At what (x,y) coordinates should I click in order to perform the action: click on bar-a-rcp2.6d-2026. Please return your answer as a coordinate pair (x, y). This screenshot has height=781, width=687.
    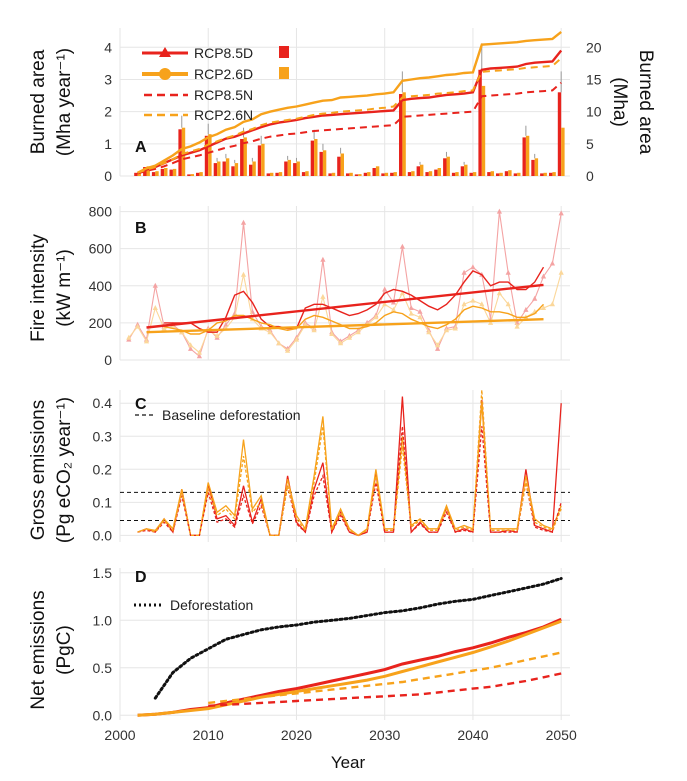
    Looking at the image, I should click on (351, 174).